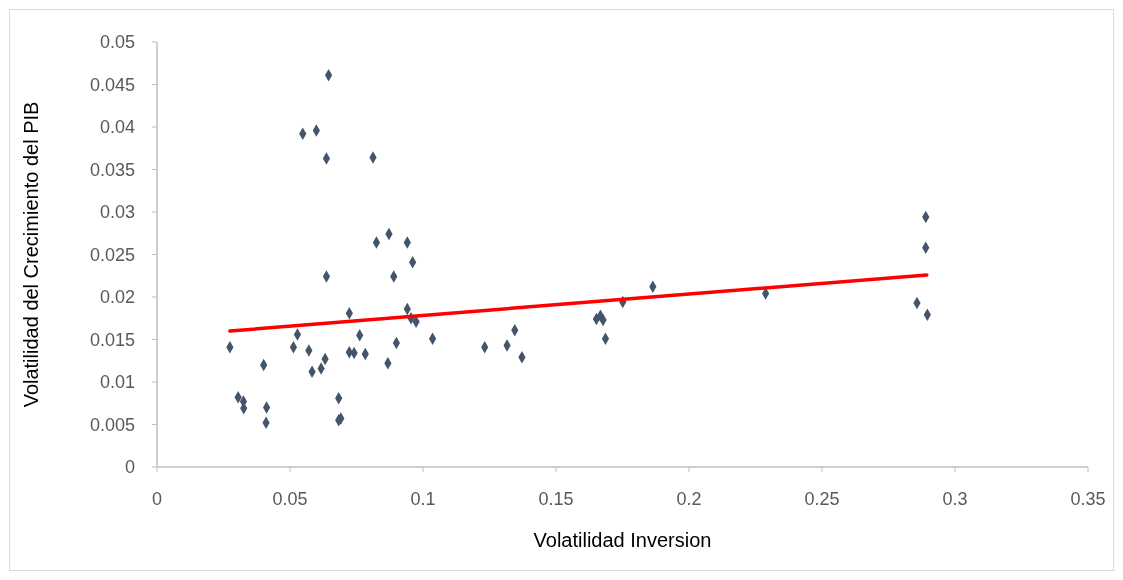 Image resolution: width=1123 pixels, height=580 pixels. I want to click on x-tick-label: 0, so click(157, 499).